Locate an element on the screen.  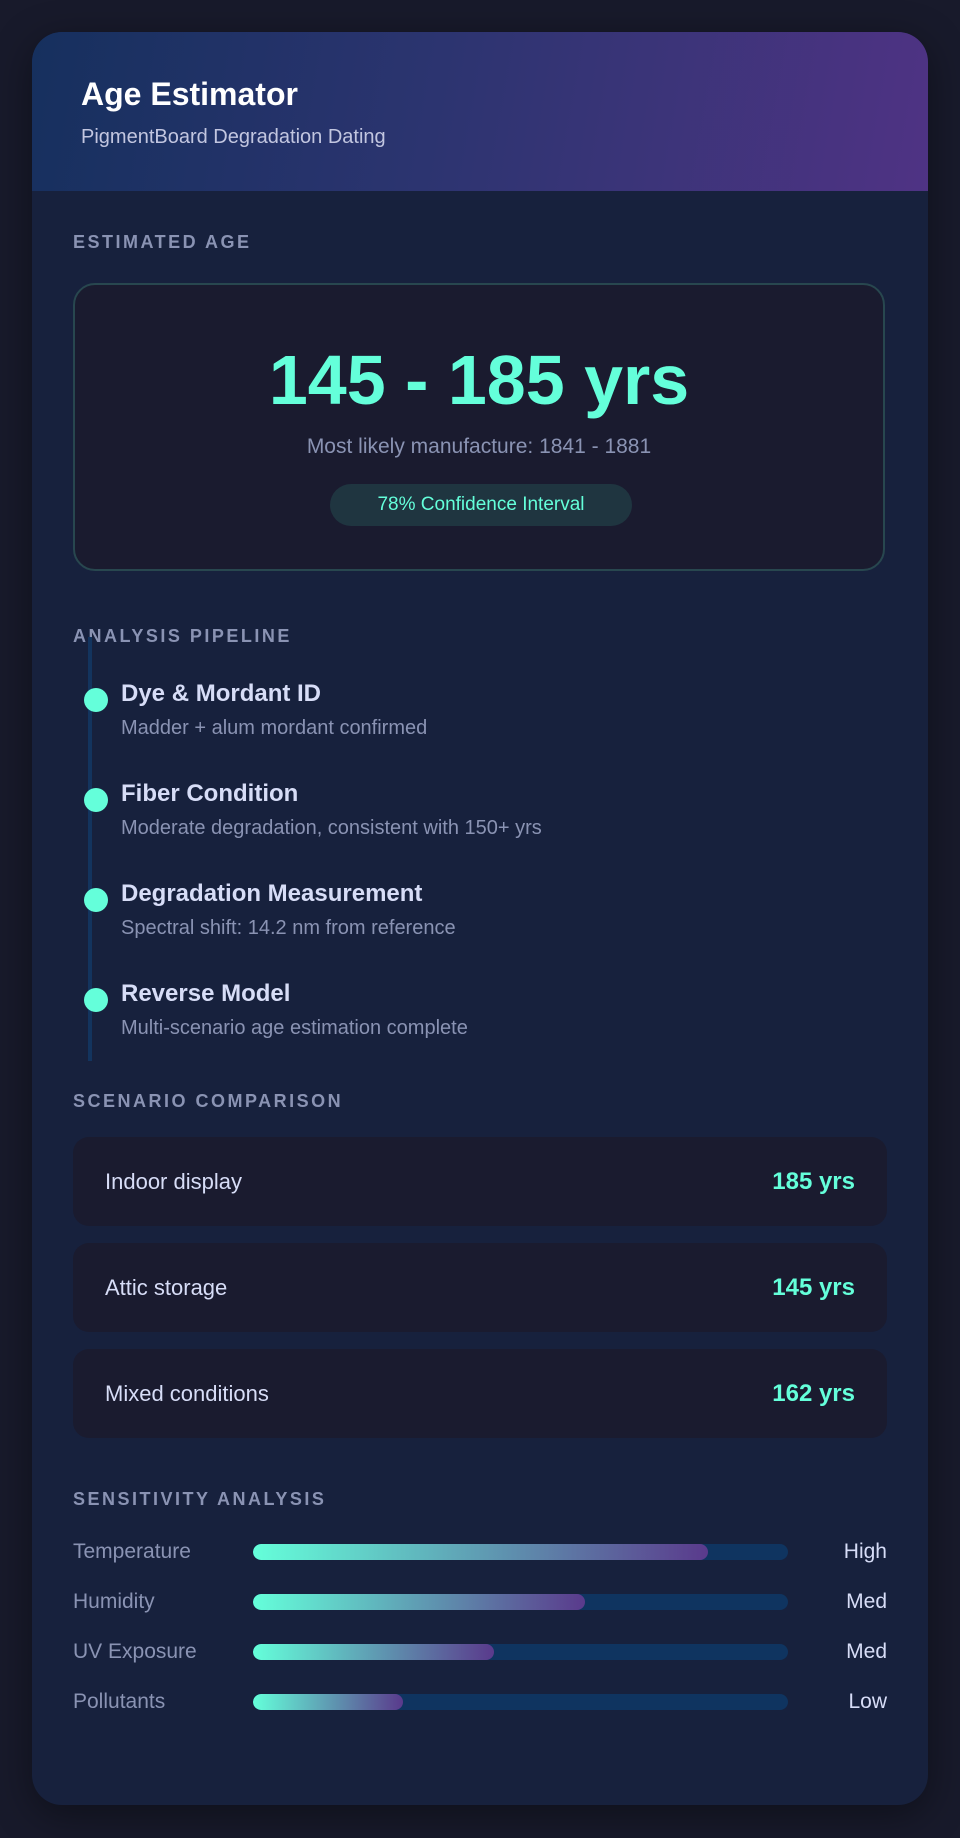
scenario-value: 185 yrs is located at coordinates (813, 1181).